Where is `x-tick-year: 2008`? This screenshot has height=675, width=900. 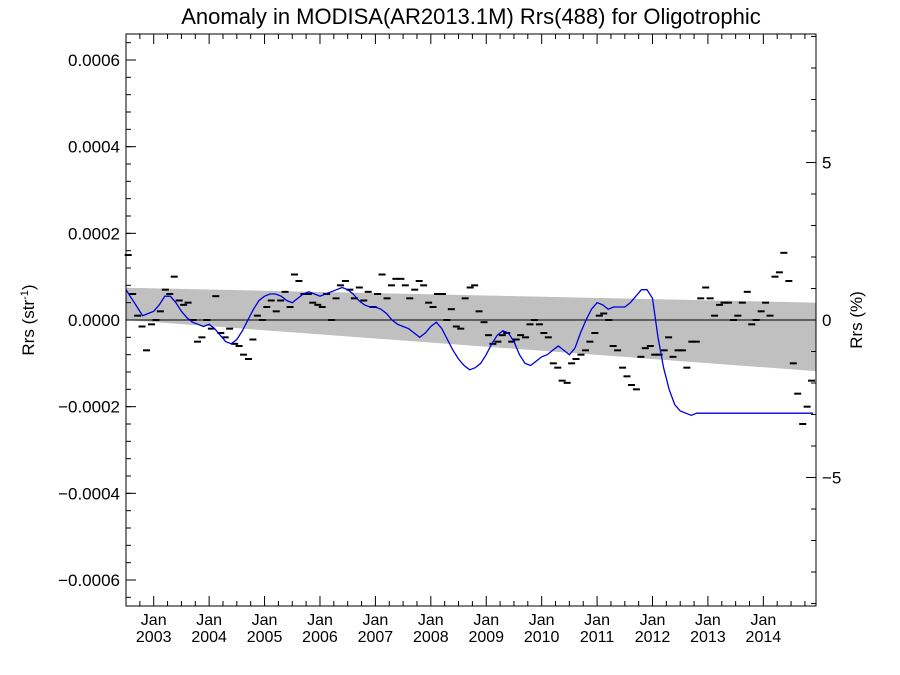
x-tick-year: 2008 is located at coordinates (431, 637).